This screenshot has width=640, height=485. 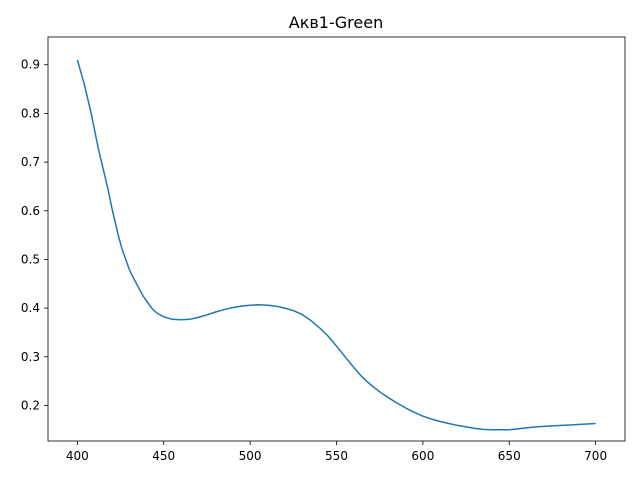 What do you see at coordinates (30, 405) in the screenshot?
I see `y-tick-label: 0.2` at bounding box center [30, 405].